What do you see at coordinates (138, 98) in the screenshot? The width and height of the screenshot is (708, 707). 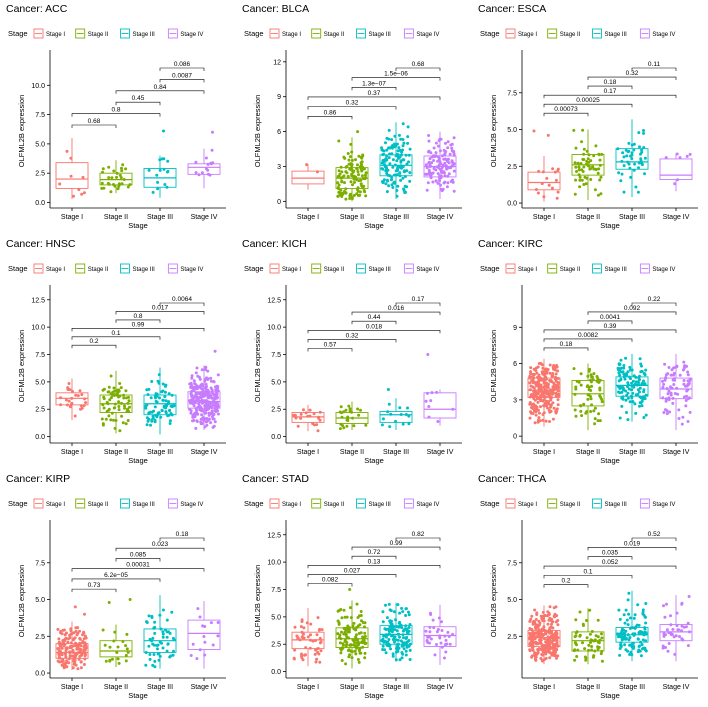 I see `p-value-label: 0.45` at bounding box center [138, 98].